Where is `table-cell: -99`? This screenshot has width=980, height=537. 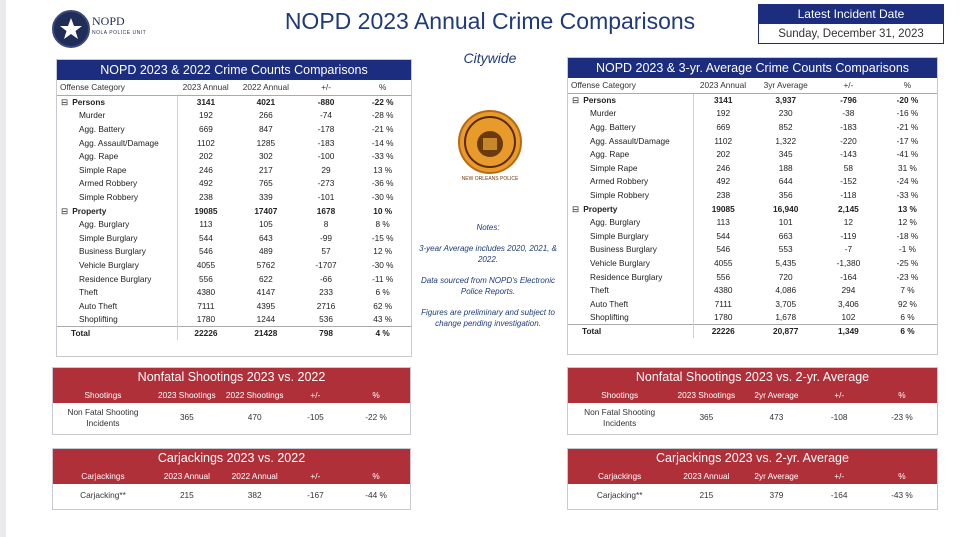
table-cell: -99 is located at coordinates (326, 237).